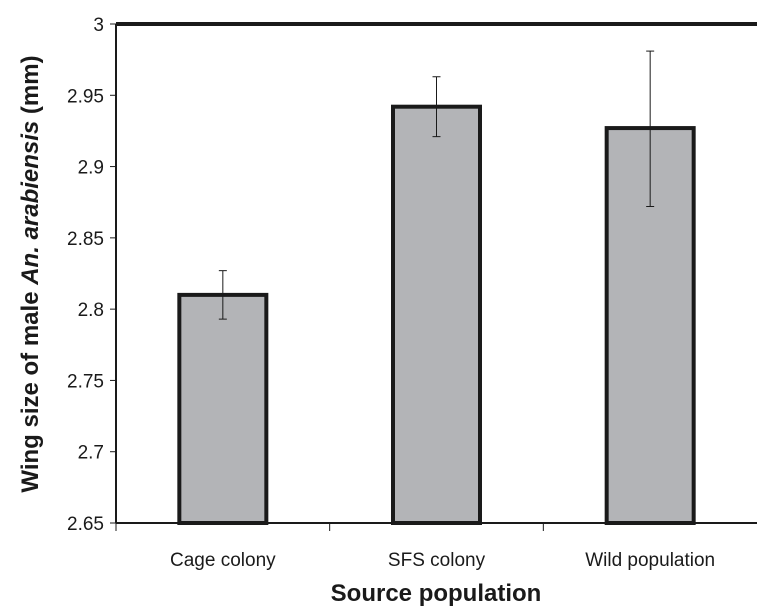 The image size is (757, 609). What do you see at coordinates (223, 560) in the screenshot?
I see `x-tick-label: Cage colony` at bounding box center [223, 560].